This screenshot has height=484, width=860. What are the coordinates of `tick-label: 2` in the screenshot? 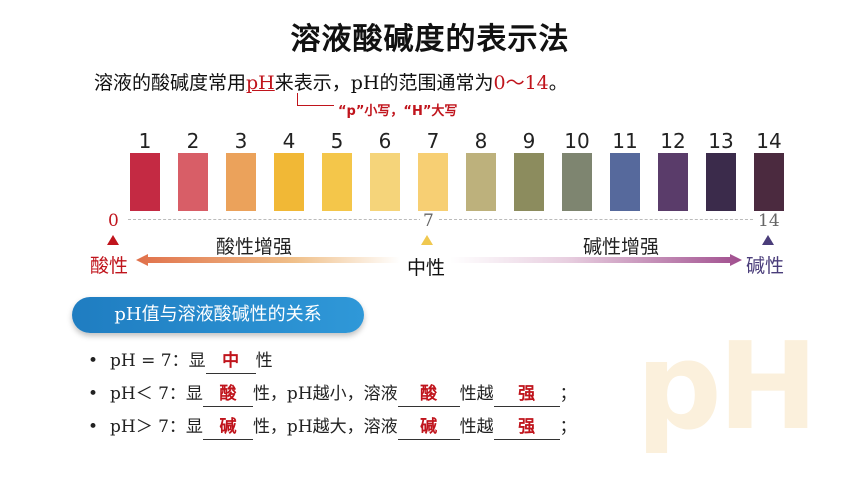 It's located at (193, 141).